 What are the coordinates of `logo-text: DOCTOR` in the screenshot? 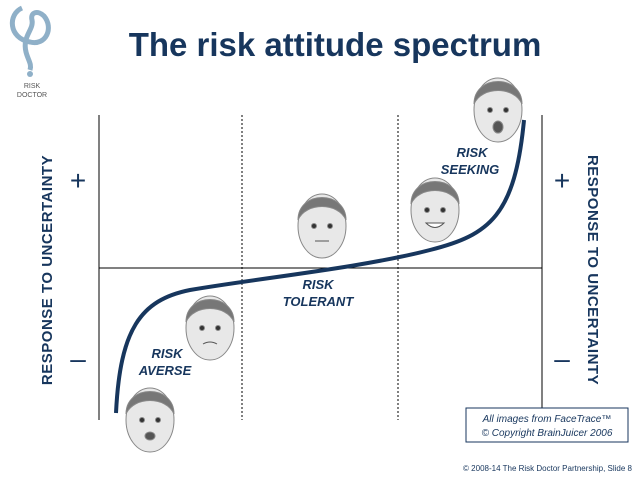 It's located at (32, 95).